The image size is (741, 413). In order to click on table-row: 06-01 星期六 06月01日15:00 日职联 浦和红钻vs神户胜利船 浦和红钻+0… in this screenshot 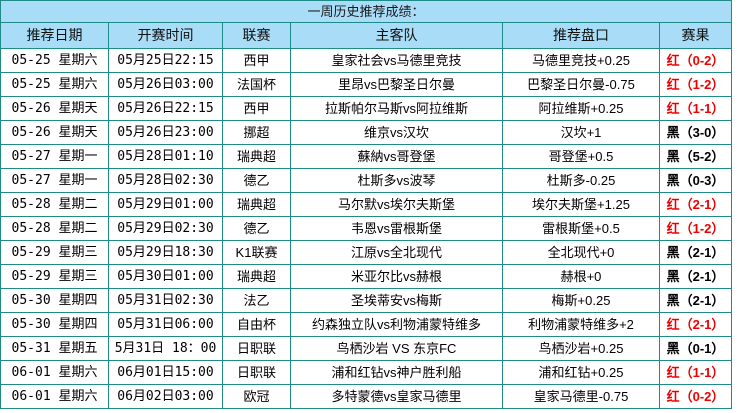, I will do `click(366, 372)`.